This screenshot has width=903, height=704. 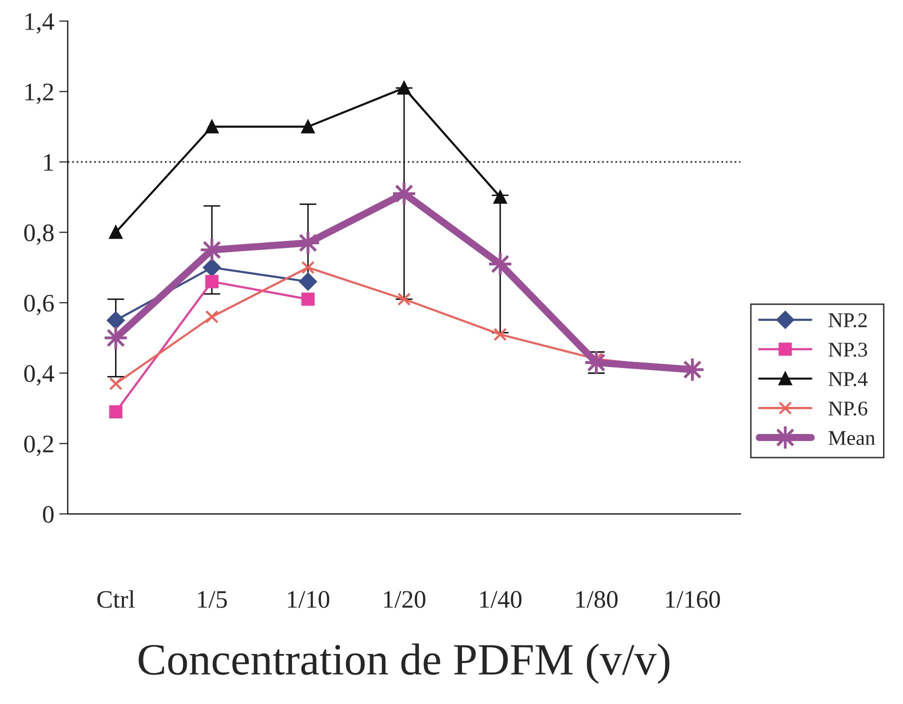 What do you see at coordinates (404, 664) in the screenshot?
I see `x-axis-title: Concentration de PDFM (v/v)` at bounding box center [404, 664].